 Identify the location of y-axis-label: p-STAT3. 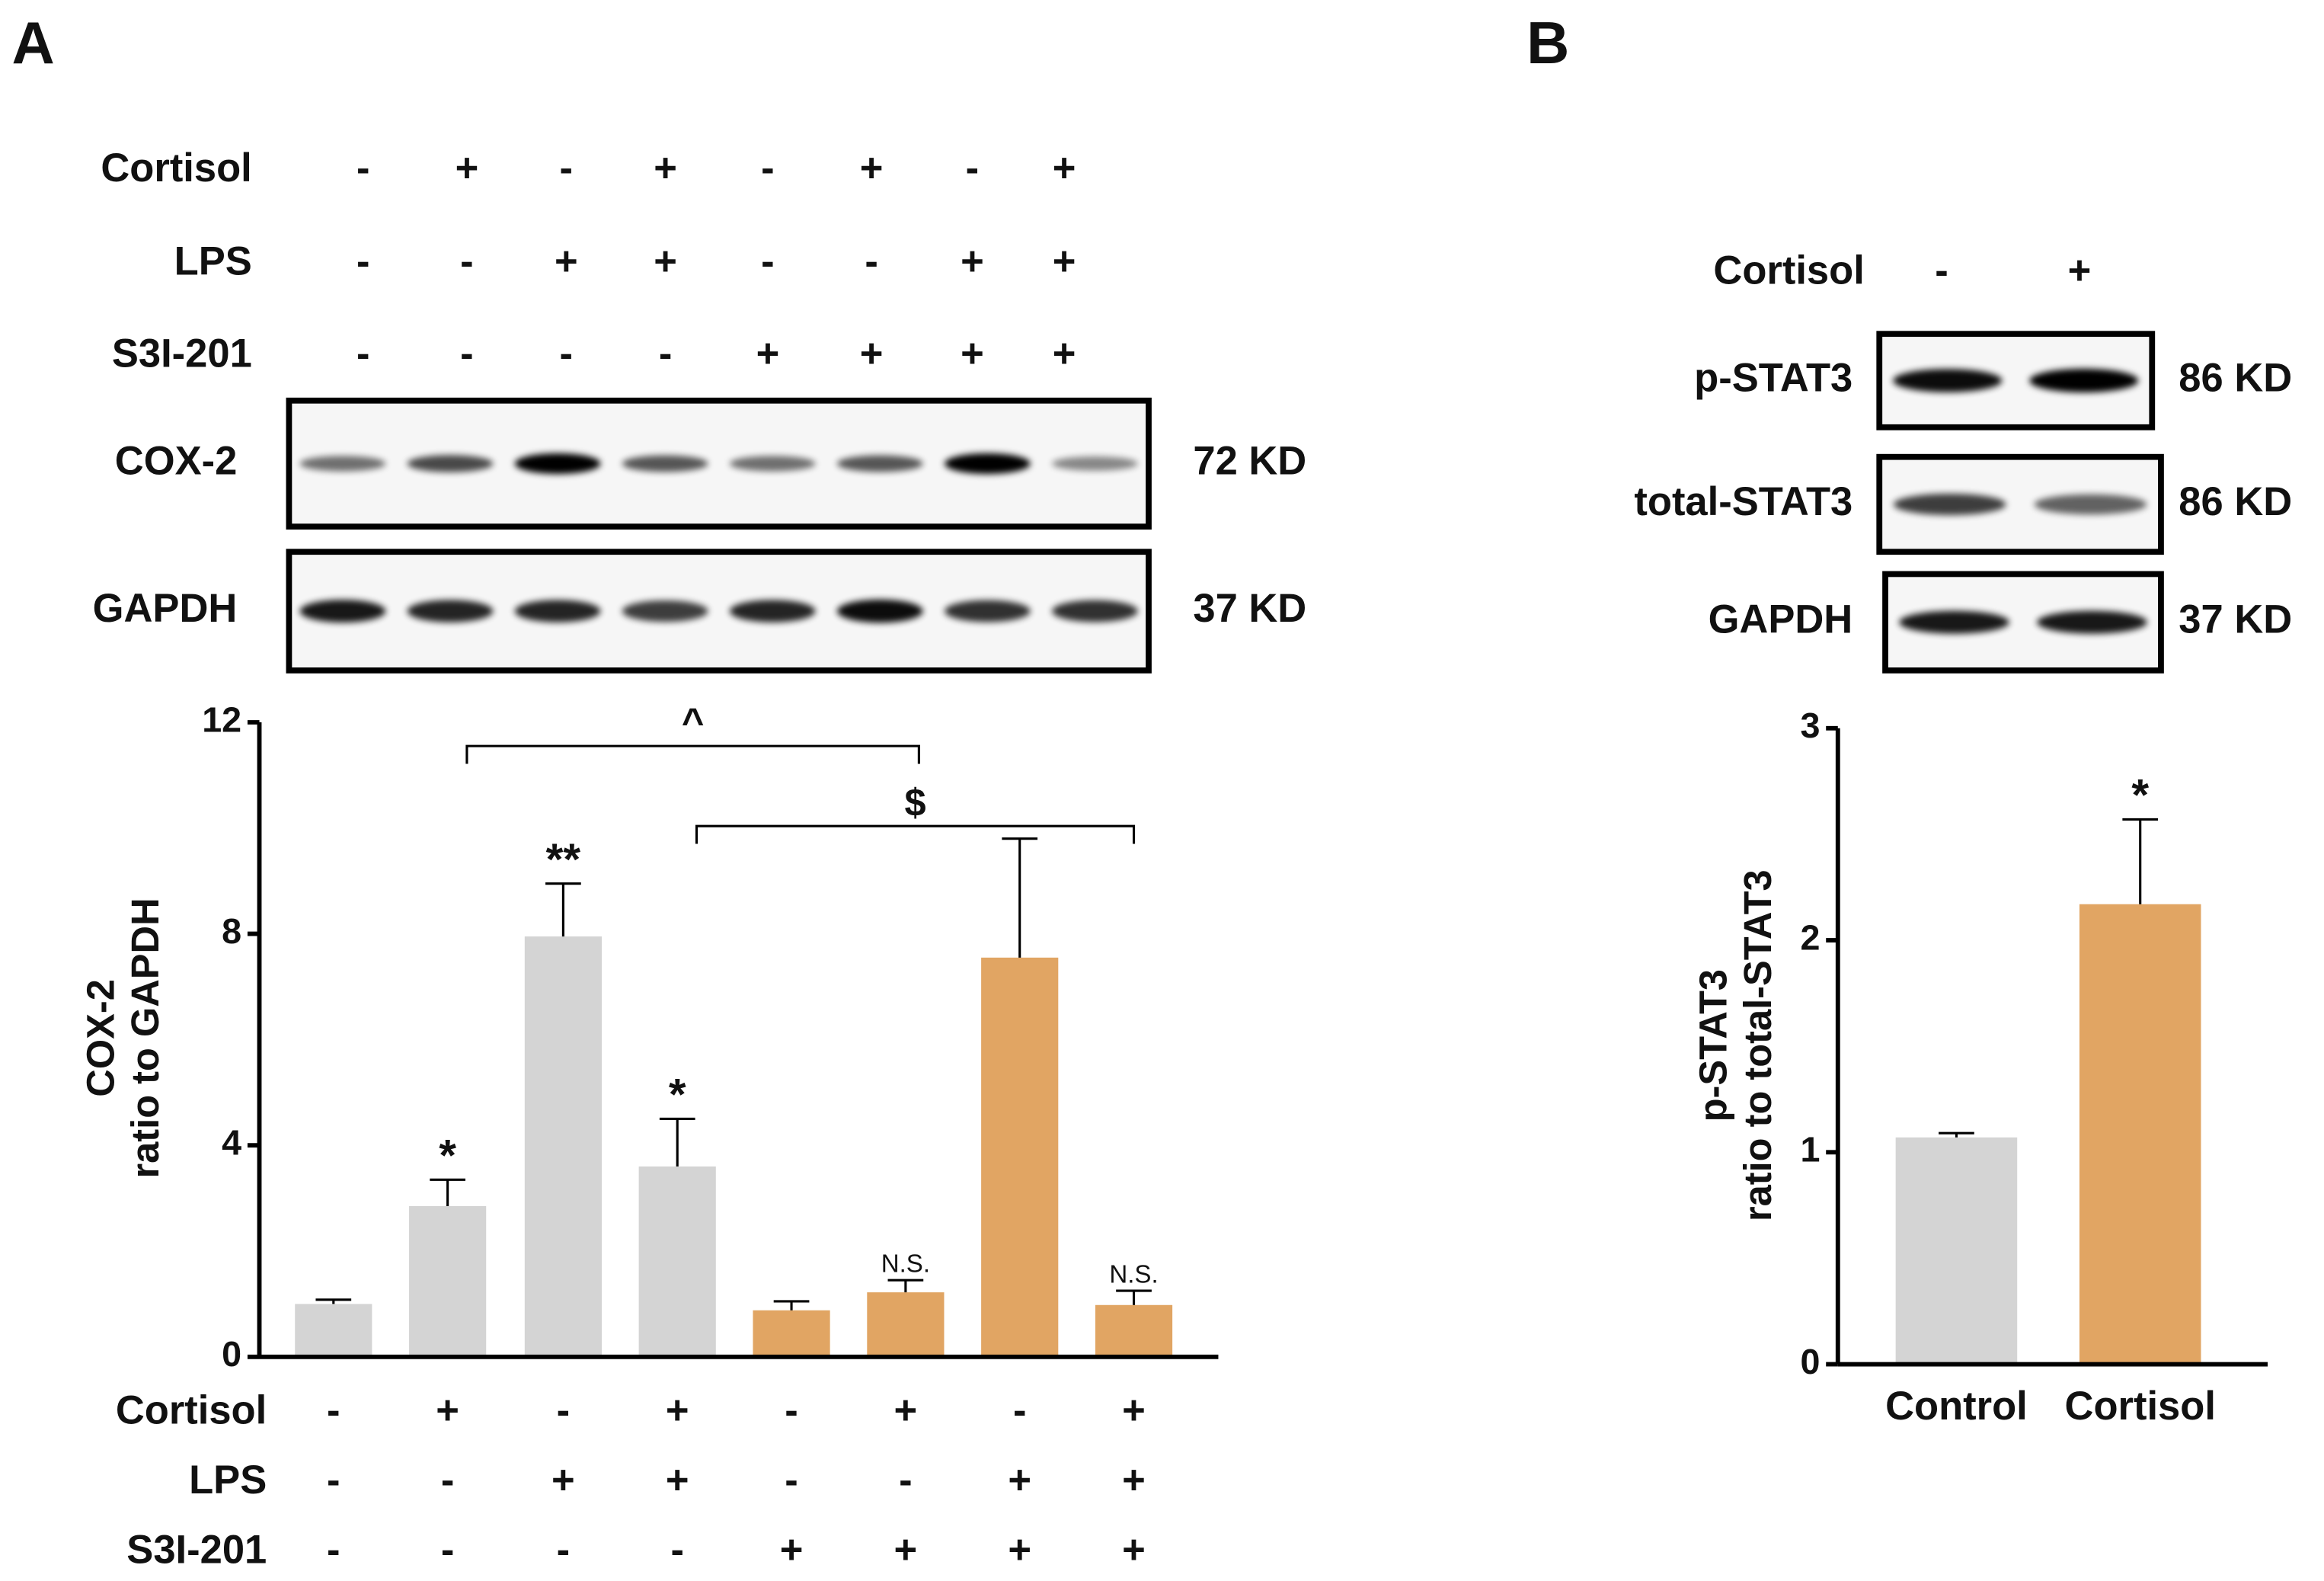
(1713, 1045).